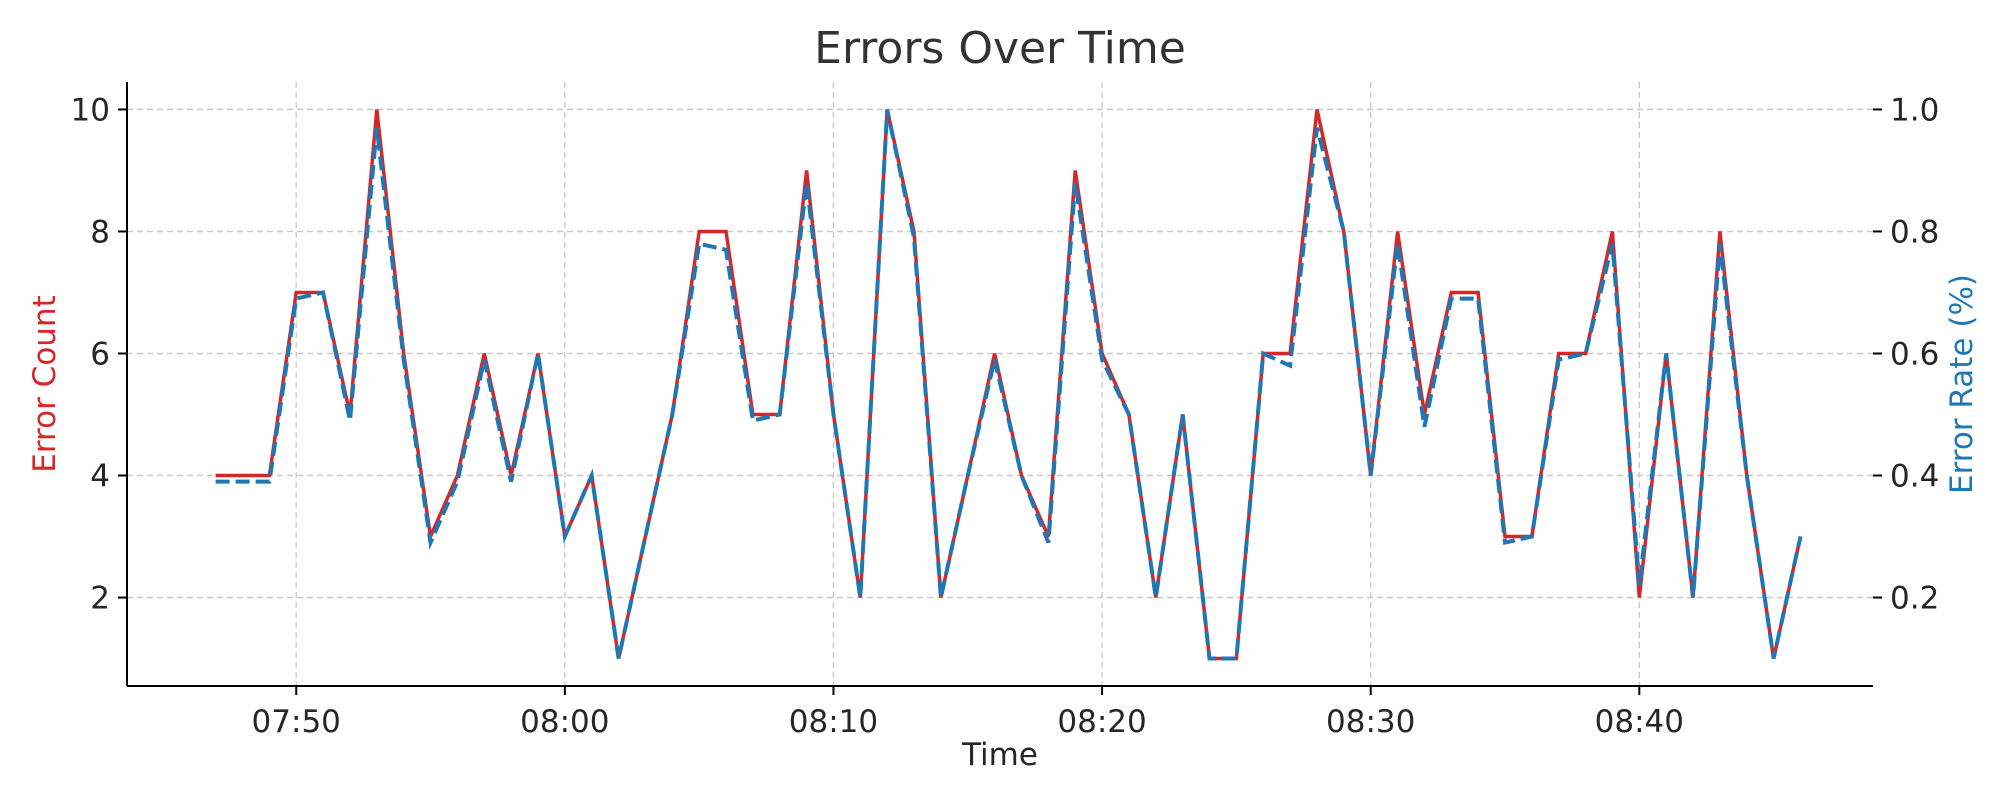 The height and width of the screenshot is (800, 2000). Describe the element at coordinates (100, 477) in the screenshot. I see `y-left-tick-label: 4` at that location.